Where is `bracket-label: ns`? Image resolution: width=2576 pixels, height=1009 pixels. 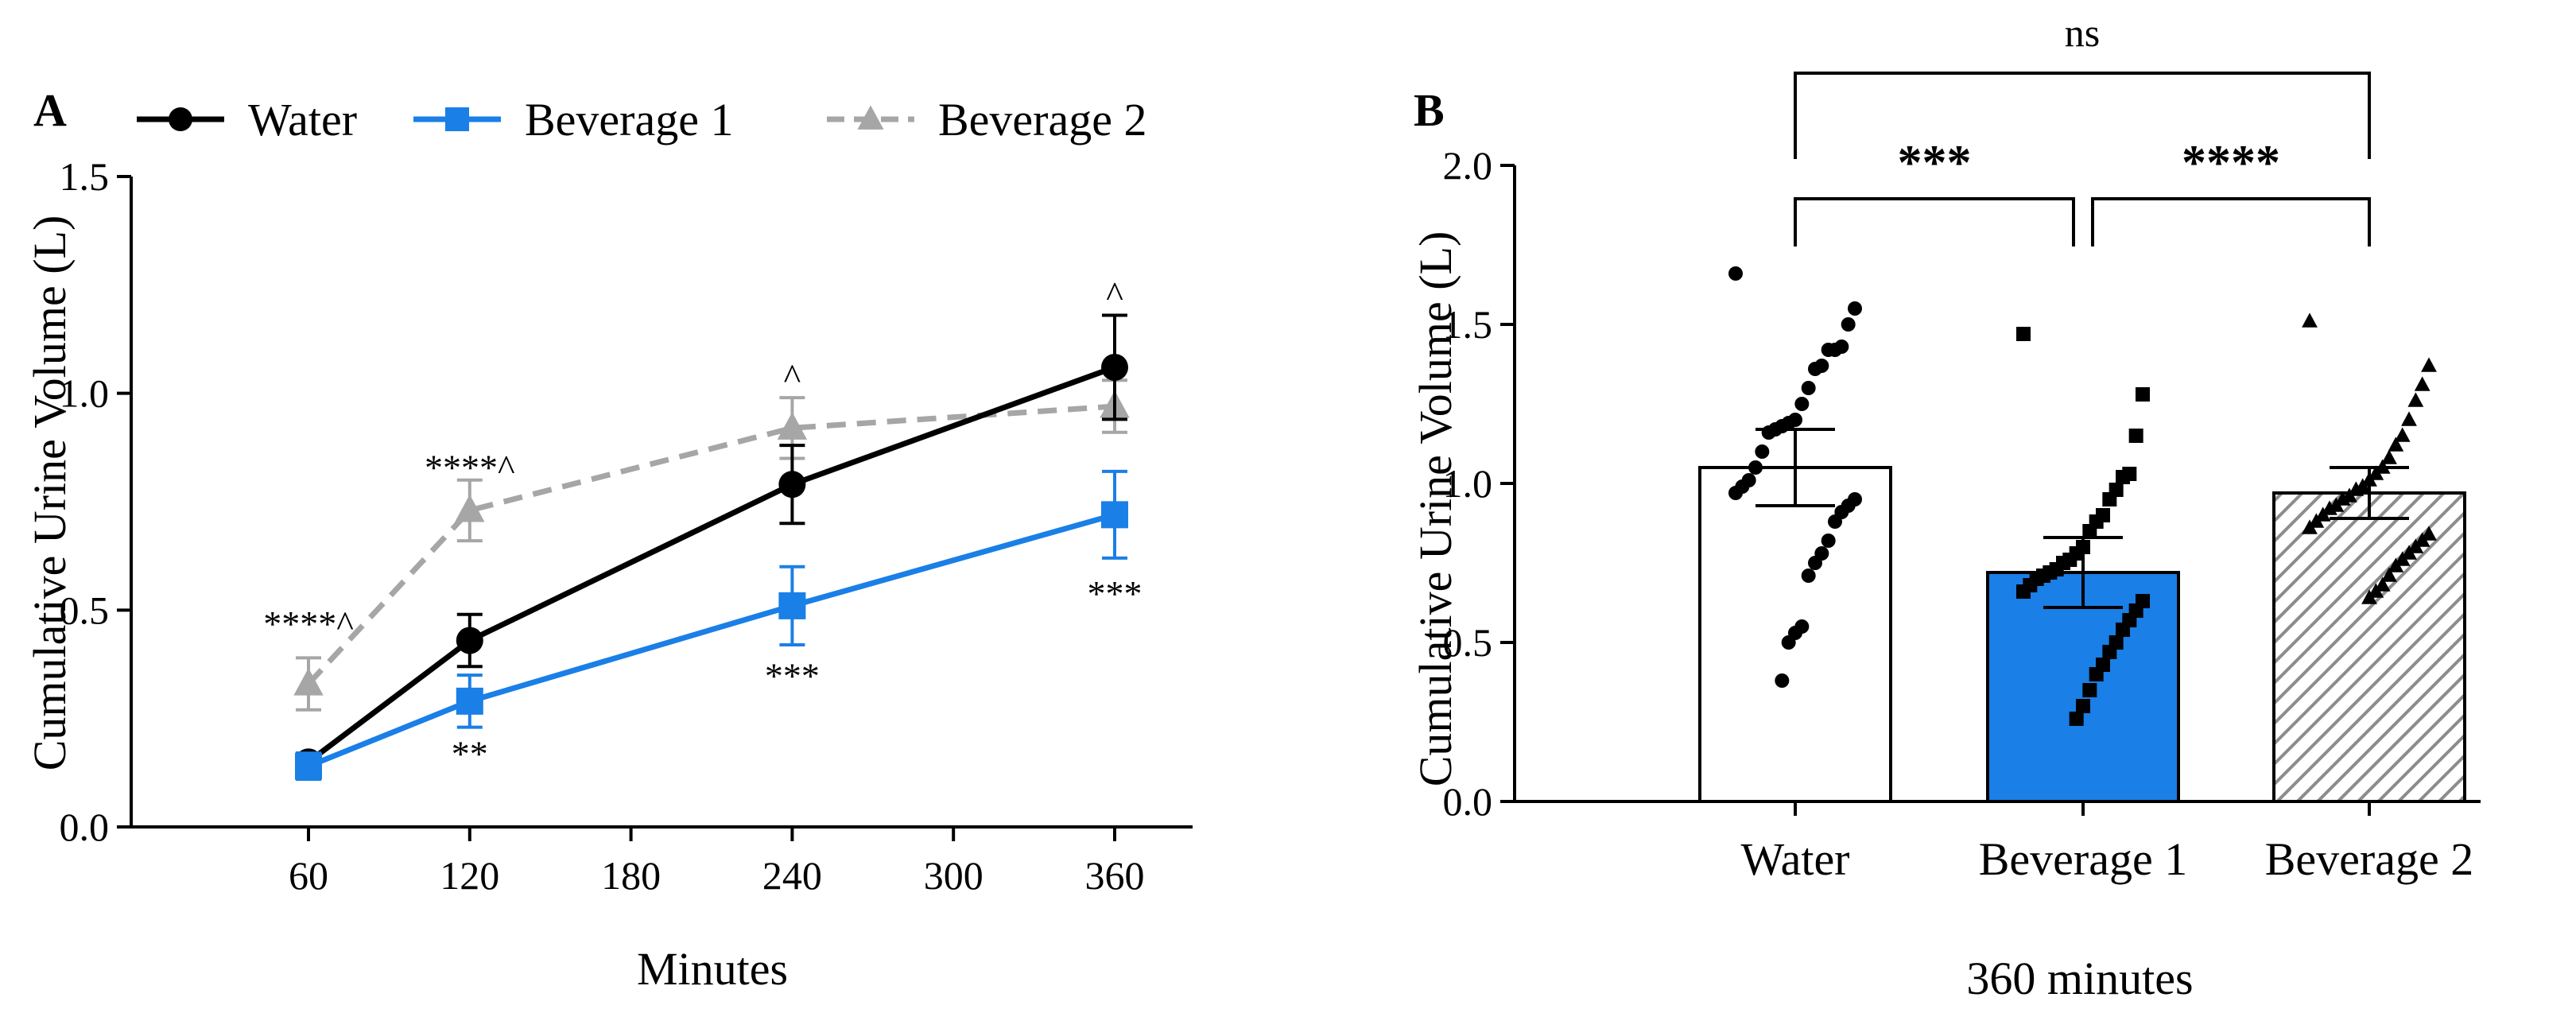
bracket-label: ns is located at coordinates (2083, 32).